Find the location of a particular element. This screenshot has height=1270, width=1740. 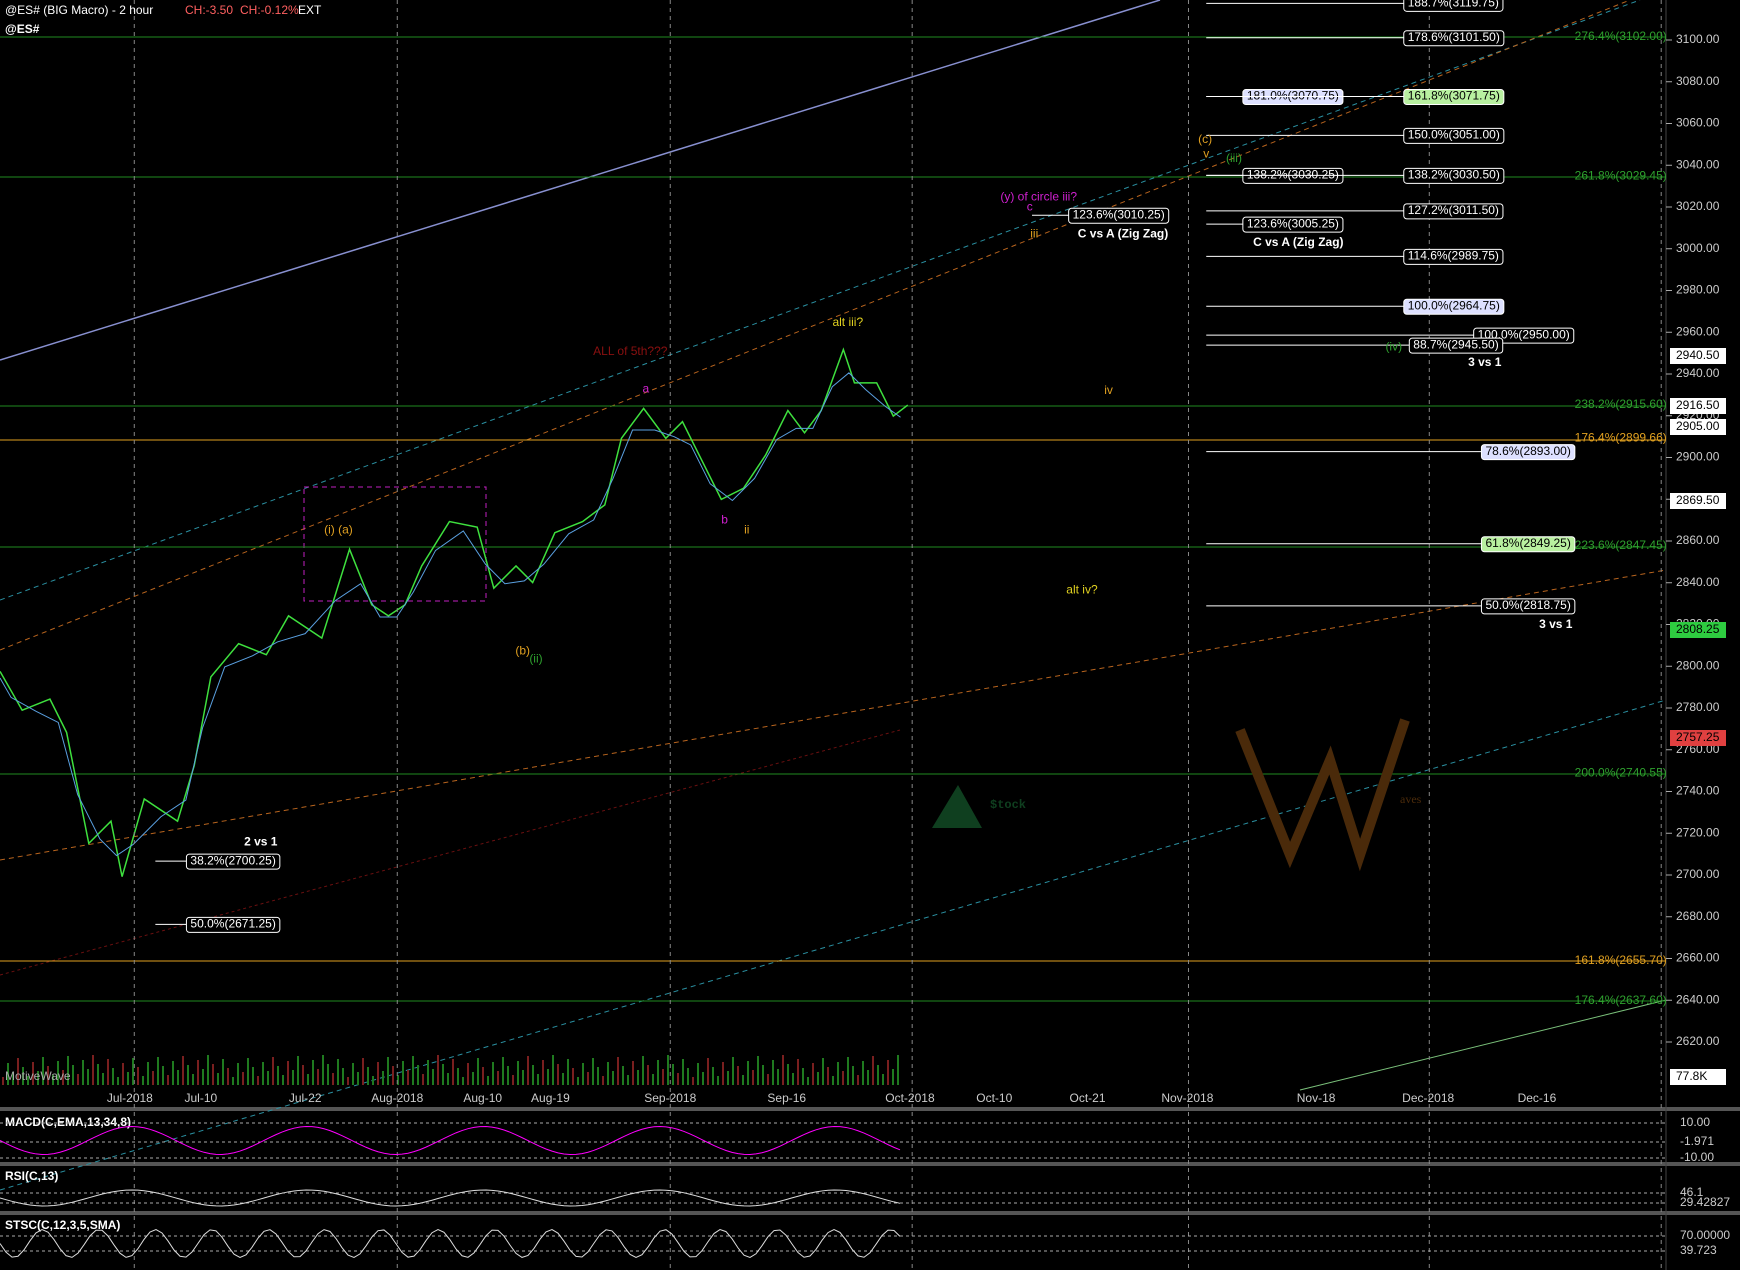

chart-title: @ES# (BIG Macro) - 2 hour is located at coordinates (79, 10).